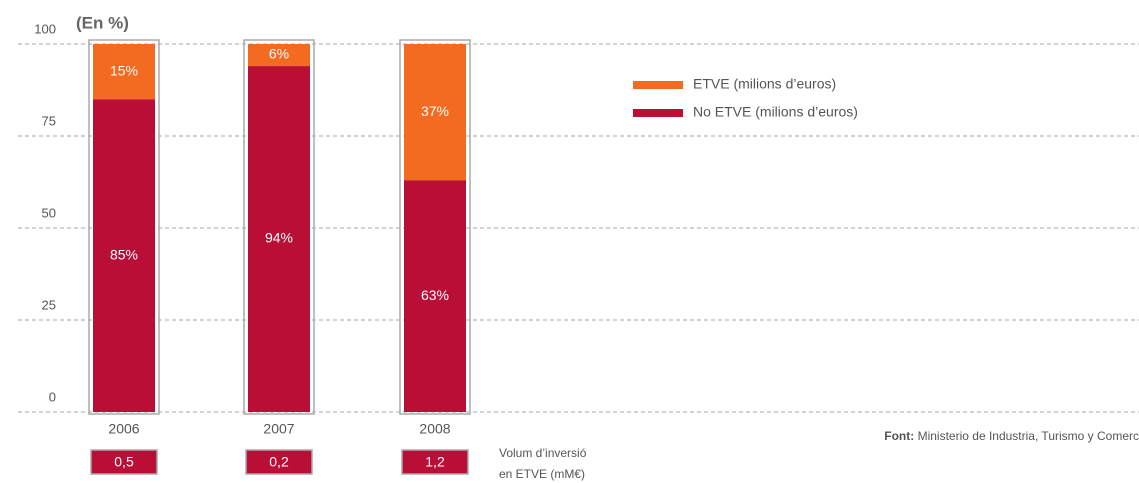 This screenshot has height=483, width=1139. What do you see at coordinates (52, 396) in the screenshot?
I see `y-tick-label: 0` at bounding box center [52, 396].